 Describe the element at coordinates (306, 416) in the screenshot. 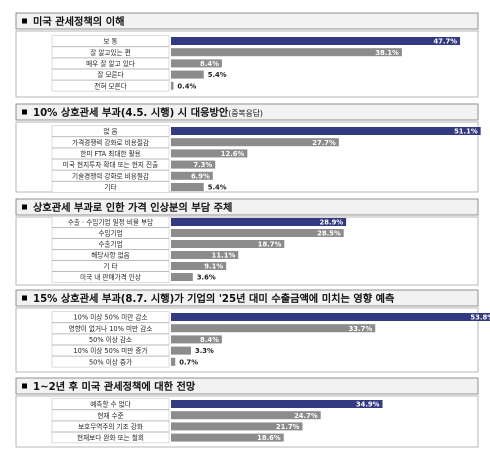

I see `value-label: 24.7%` at that location.